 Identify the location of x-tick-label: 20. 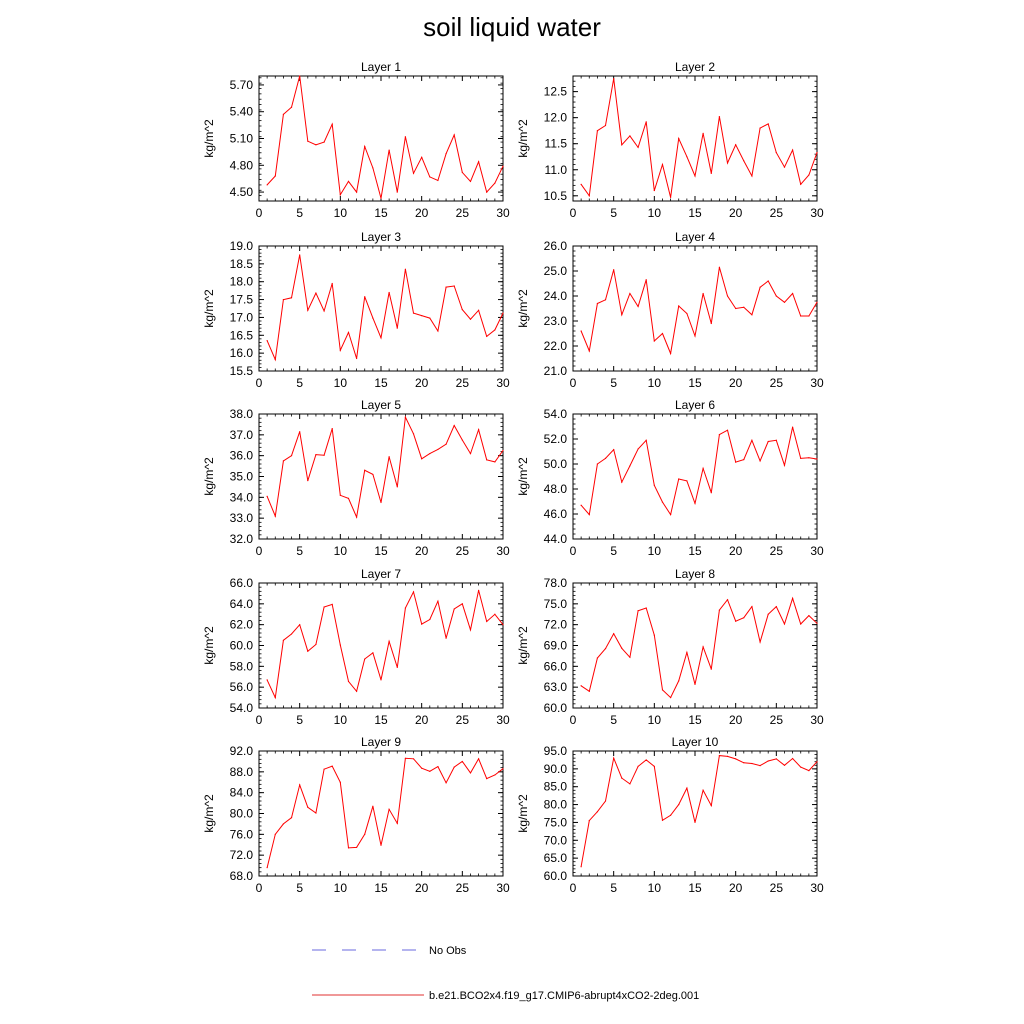
(422, 213).